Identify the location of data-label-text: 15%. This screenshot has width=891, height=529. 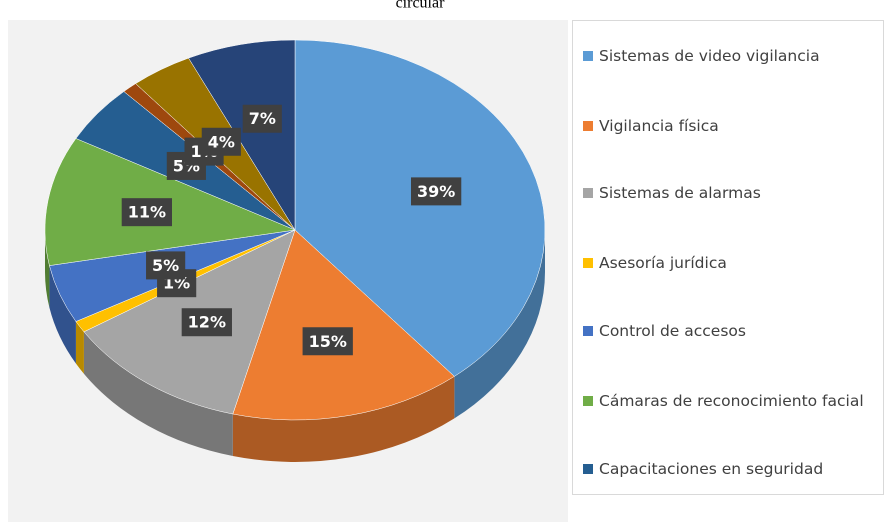
(328, 341).